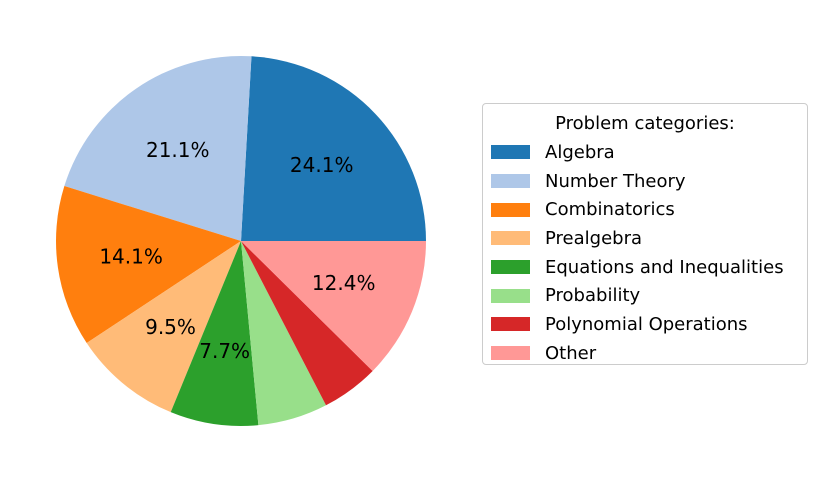 The image size is (819, 482). I want to click on legend-item-equations-and-inequalities: Equations and Inequalities, so click(645, 267).